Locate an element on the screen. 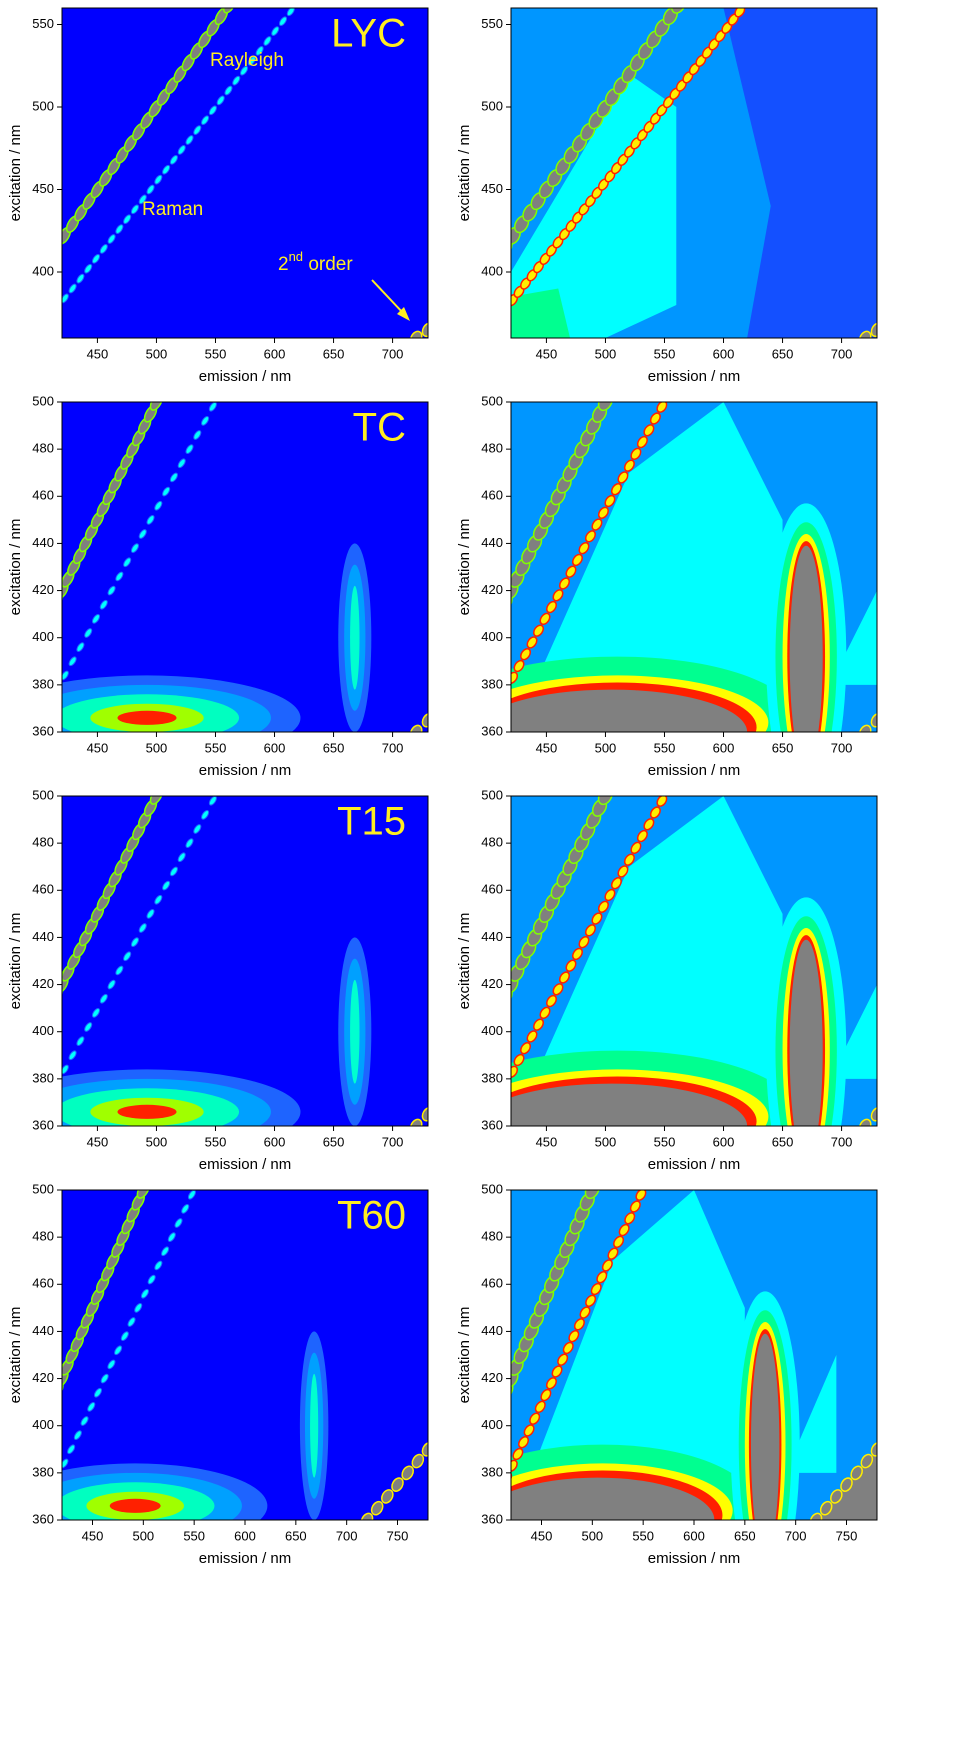 The image size is (965, 1746). y-tick-label: 450 is located at coordinates (43, 188).